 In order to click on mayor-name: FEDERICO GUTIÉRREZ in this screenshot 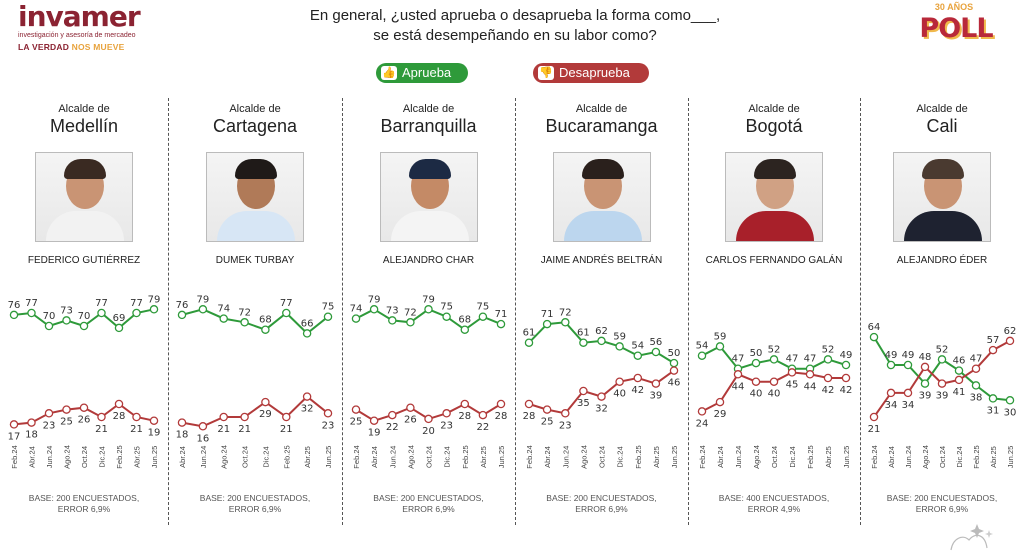, I will do `click(84, 260)`.